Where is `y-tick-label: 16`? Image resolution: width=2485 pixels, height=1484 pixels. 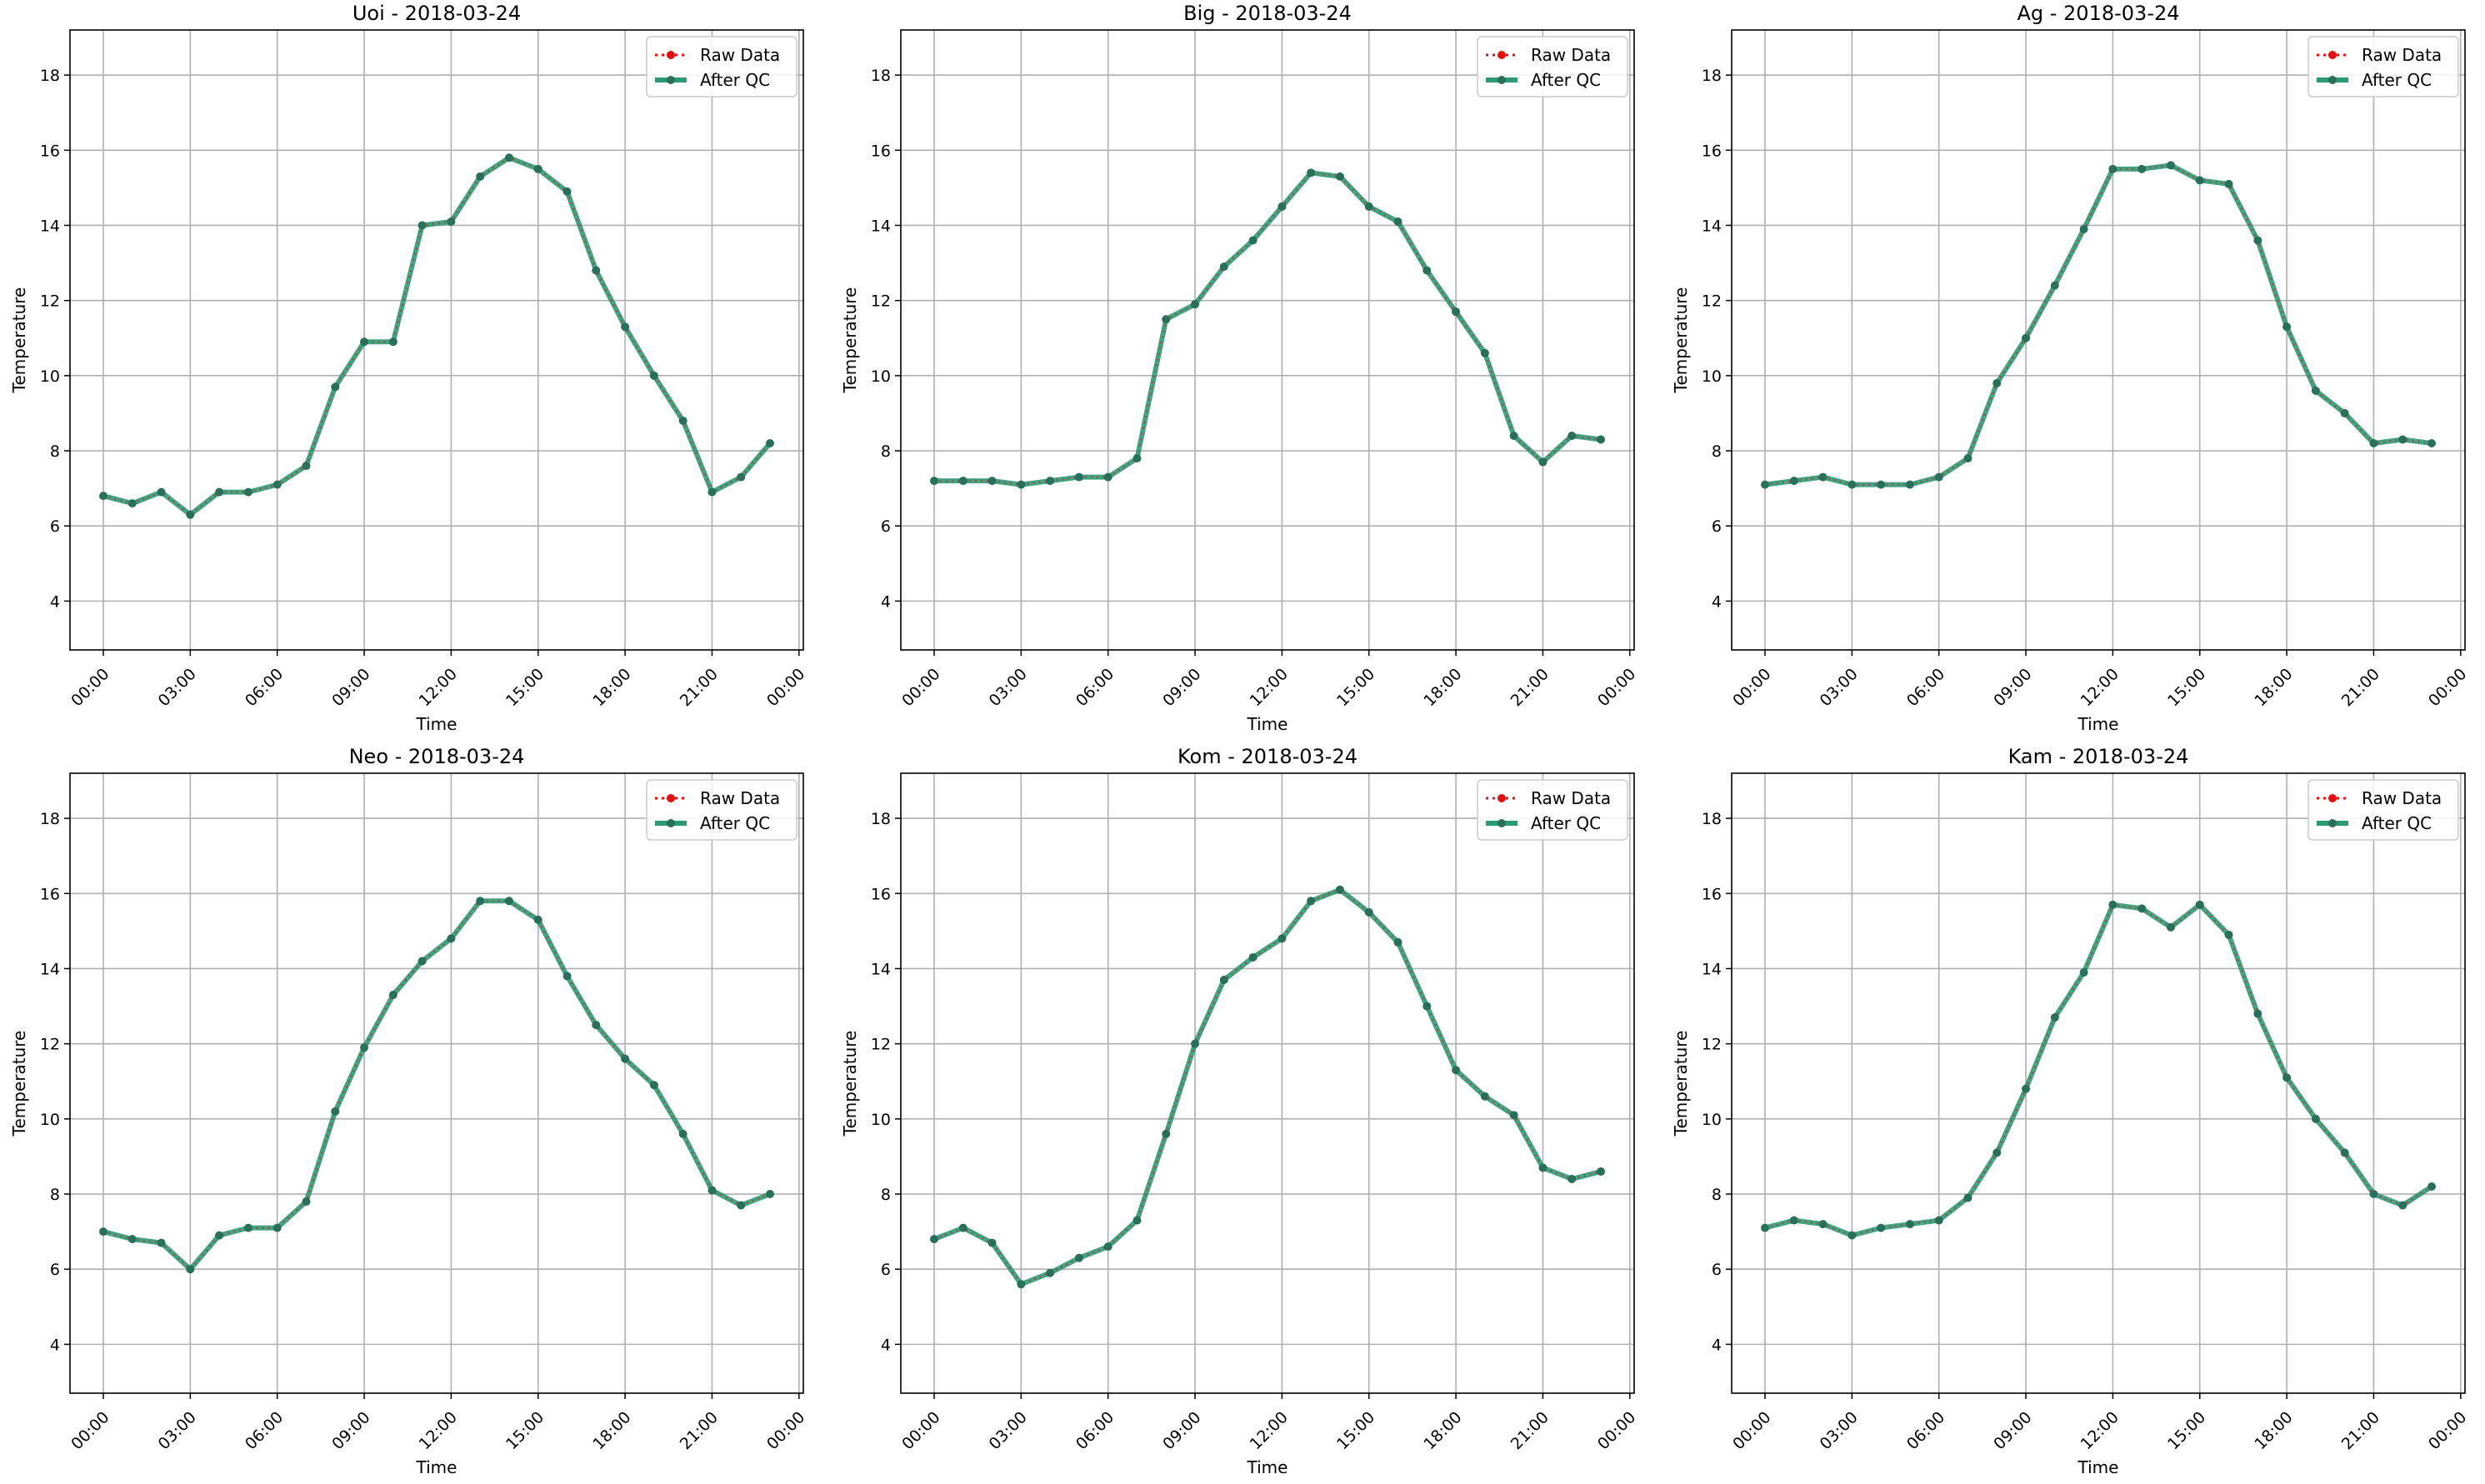
y-tick-label: 16 is located at coordinates (1712, 894).